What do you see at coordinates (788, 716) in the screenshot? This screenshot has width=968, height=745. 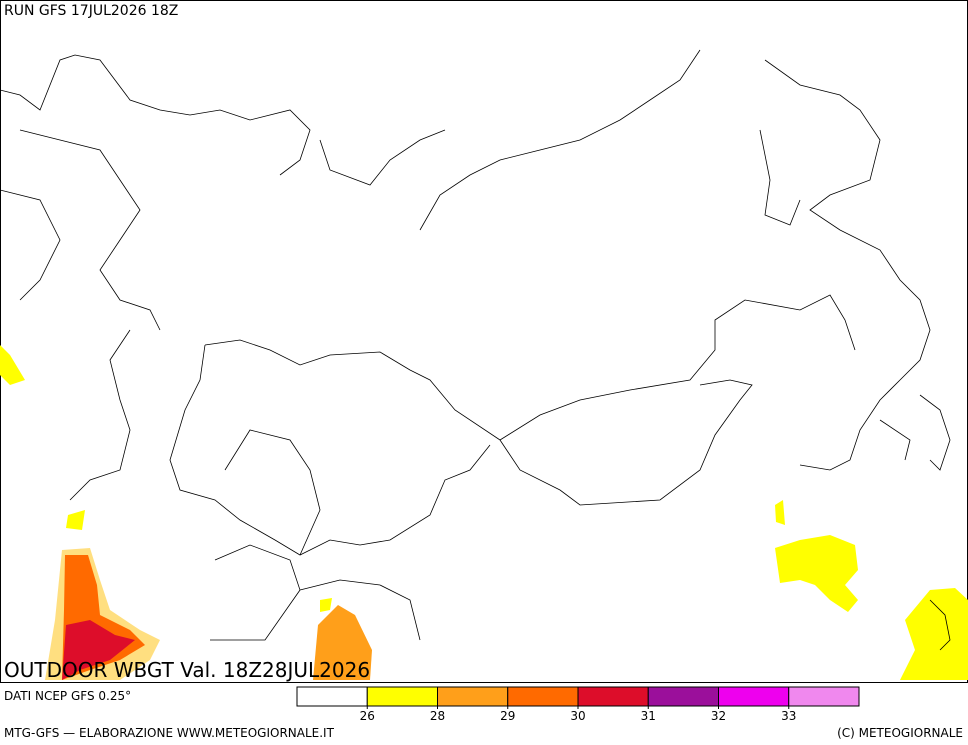 I see `colorbar-tick-label: 33` at bounding box center [788, 716].